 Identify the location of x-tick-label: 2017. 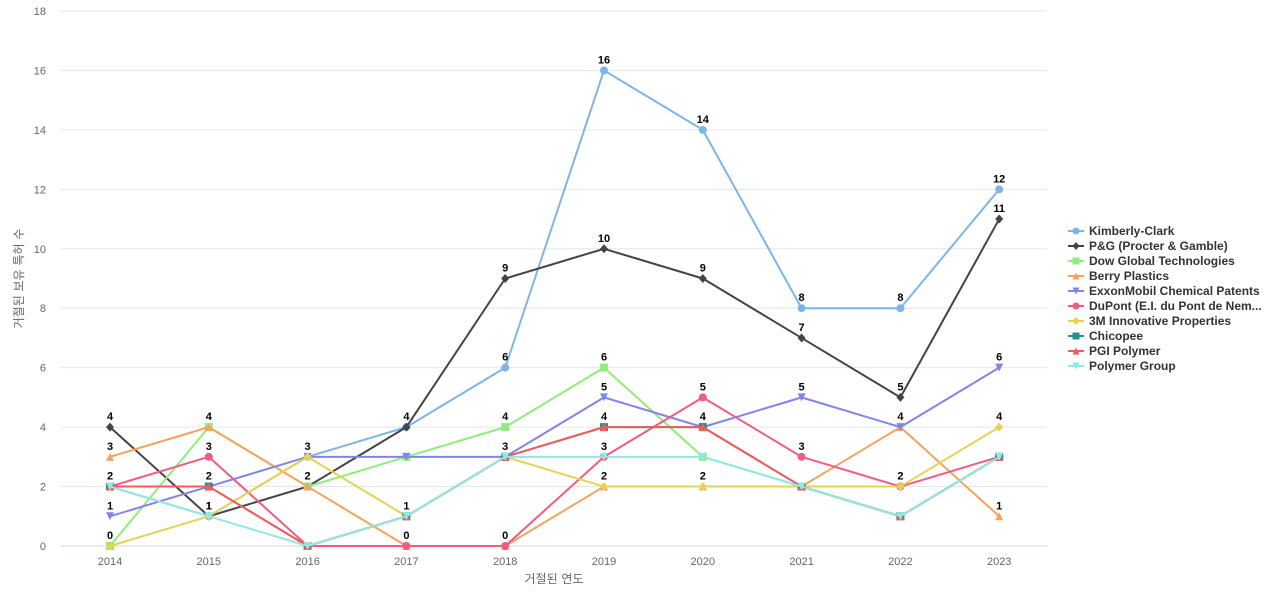
(406, 562).